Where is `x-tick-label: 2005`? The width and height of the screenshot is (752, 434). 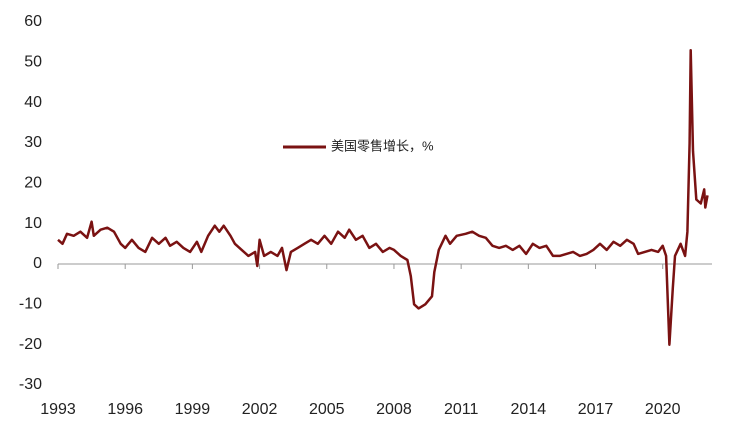
x-tick-label: 2005 is located at coordinates (327, 409).